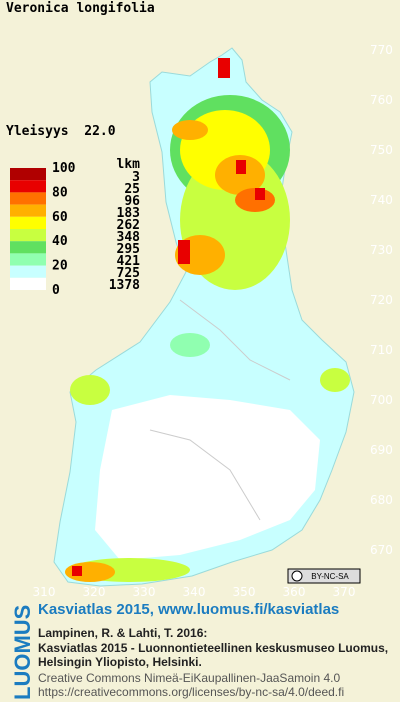 Image resolution: width=400 pixels, height=702 pixels. I want to click on badge: BY-NC-SA, so click(324, 576).